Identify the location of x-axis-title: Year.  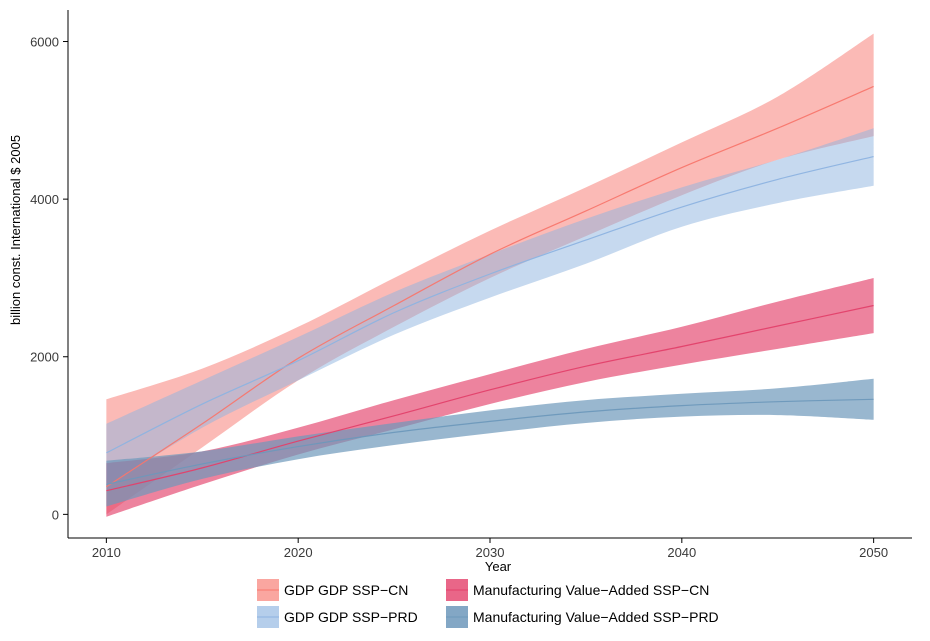
(498, 566).